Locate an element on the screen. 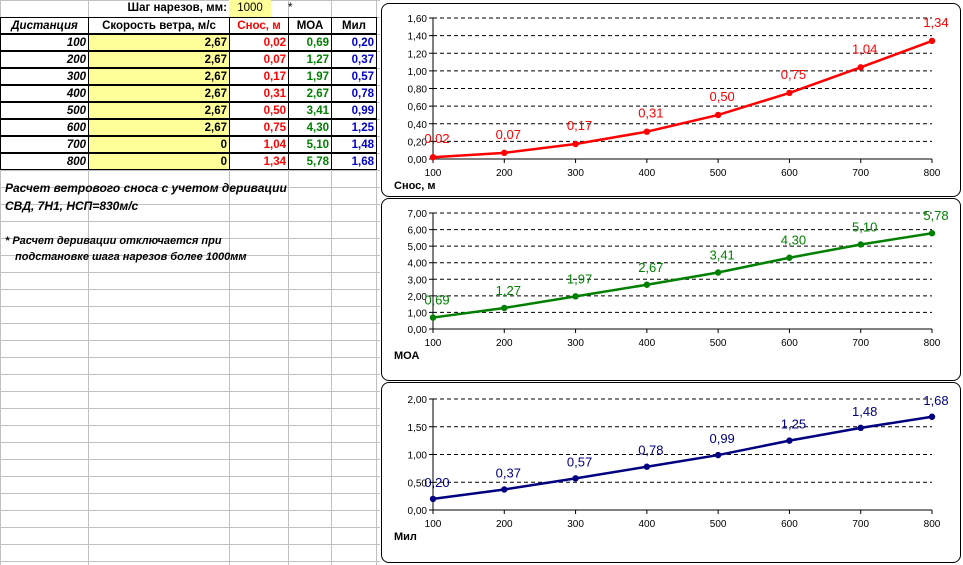 The width and height of the screenshot is (963, 565). data-label: 3,41 is located at coordinates (721, 254).